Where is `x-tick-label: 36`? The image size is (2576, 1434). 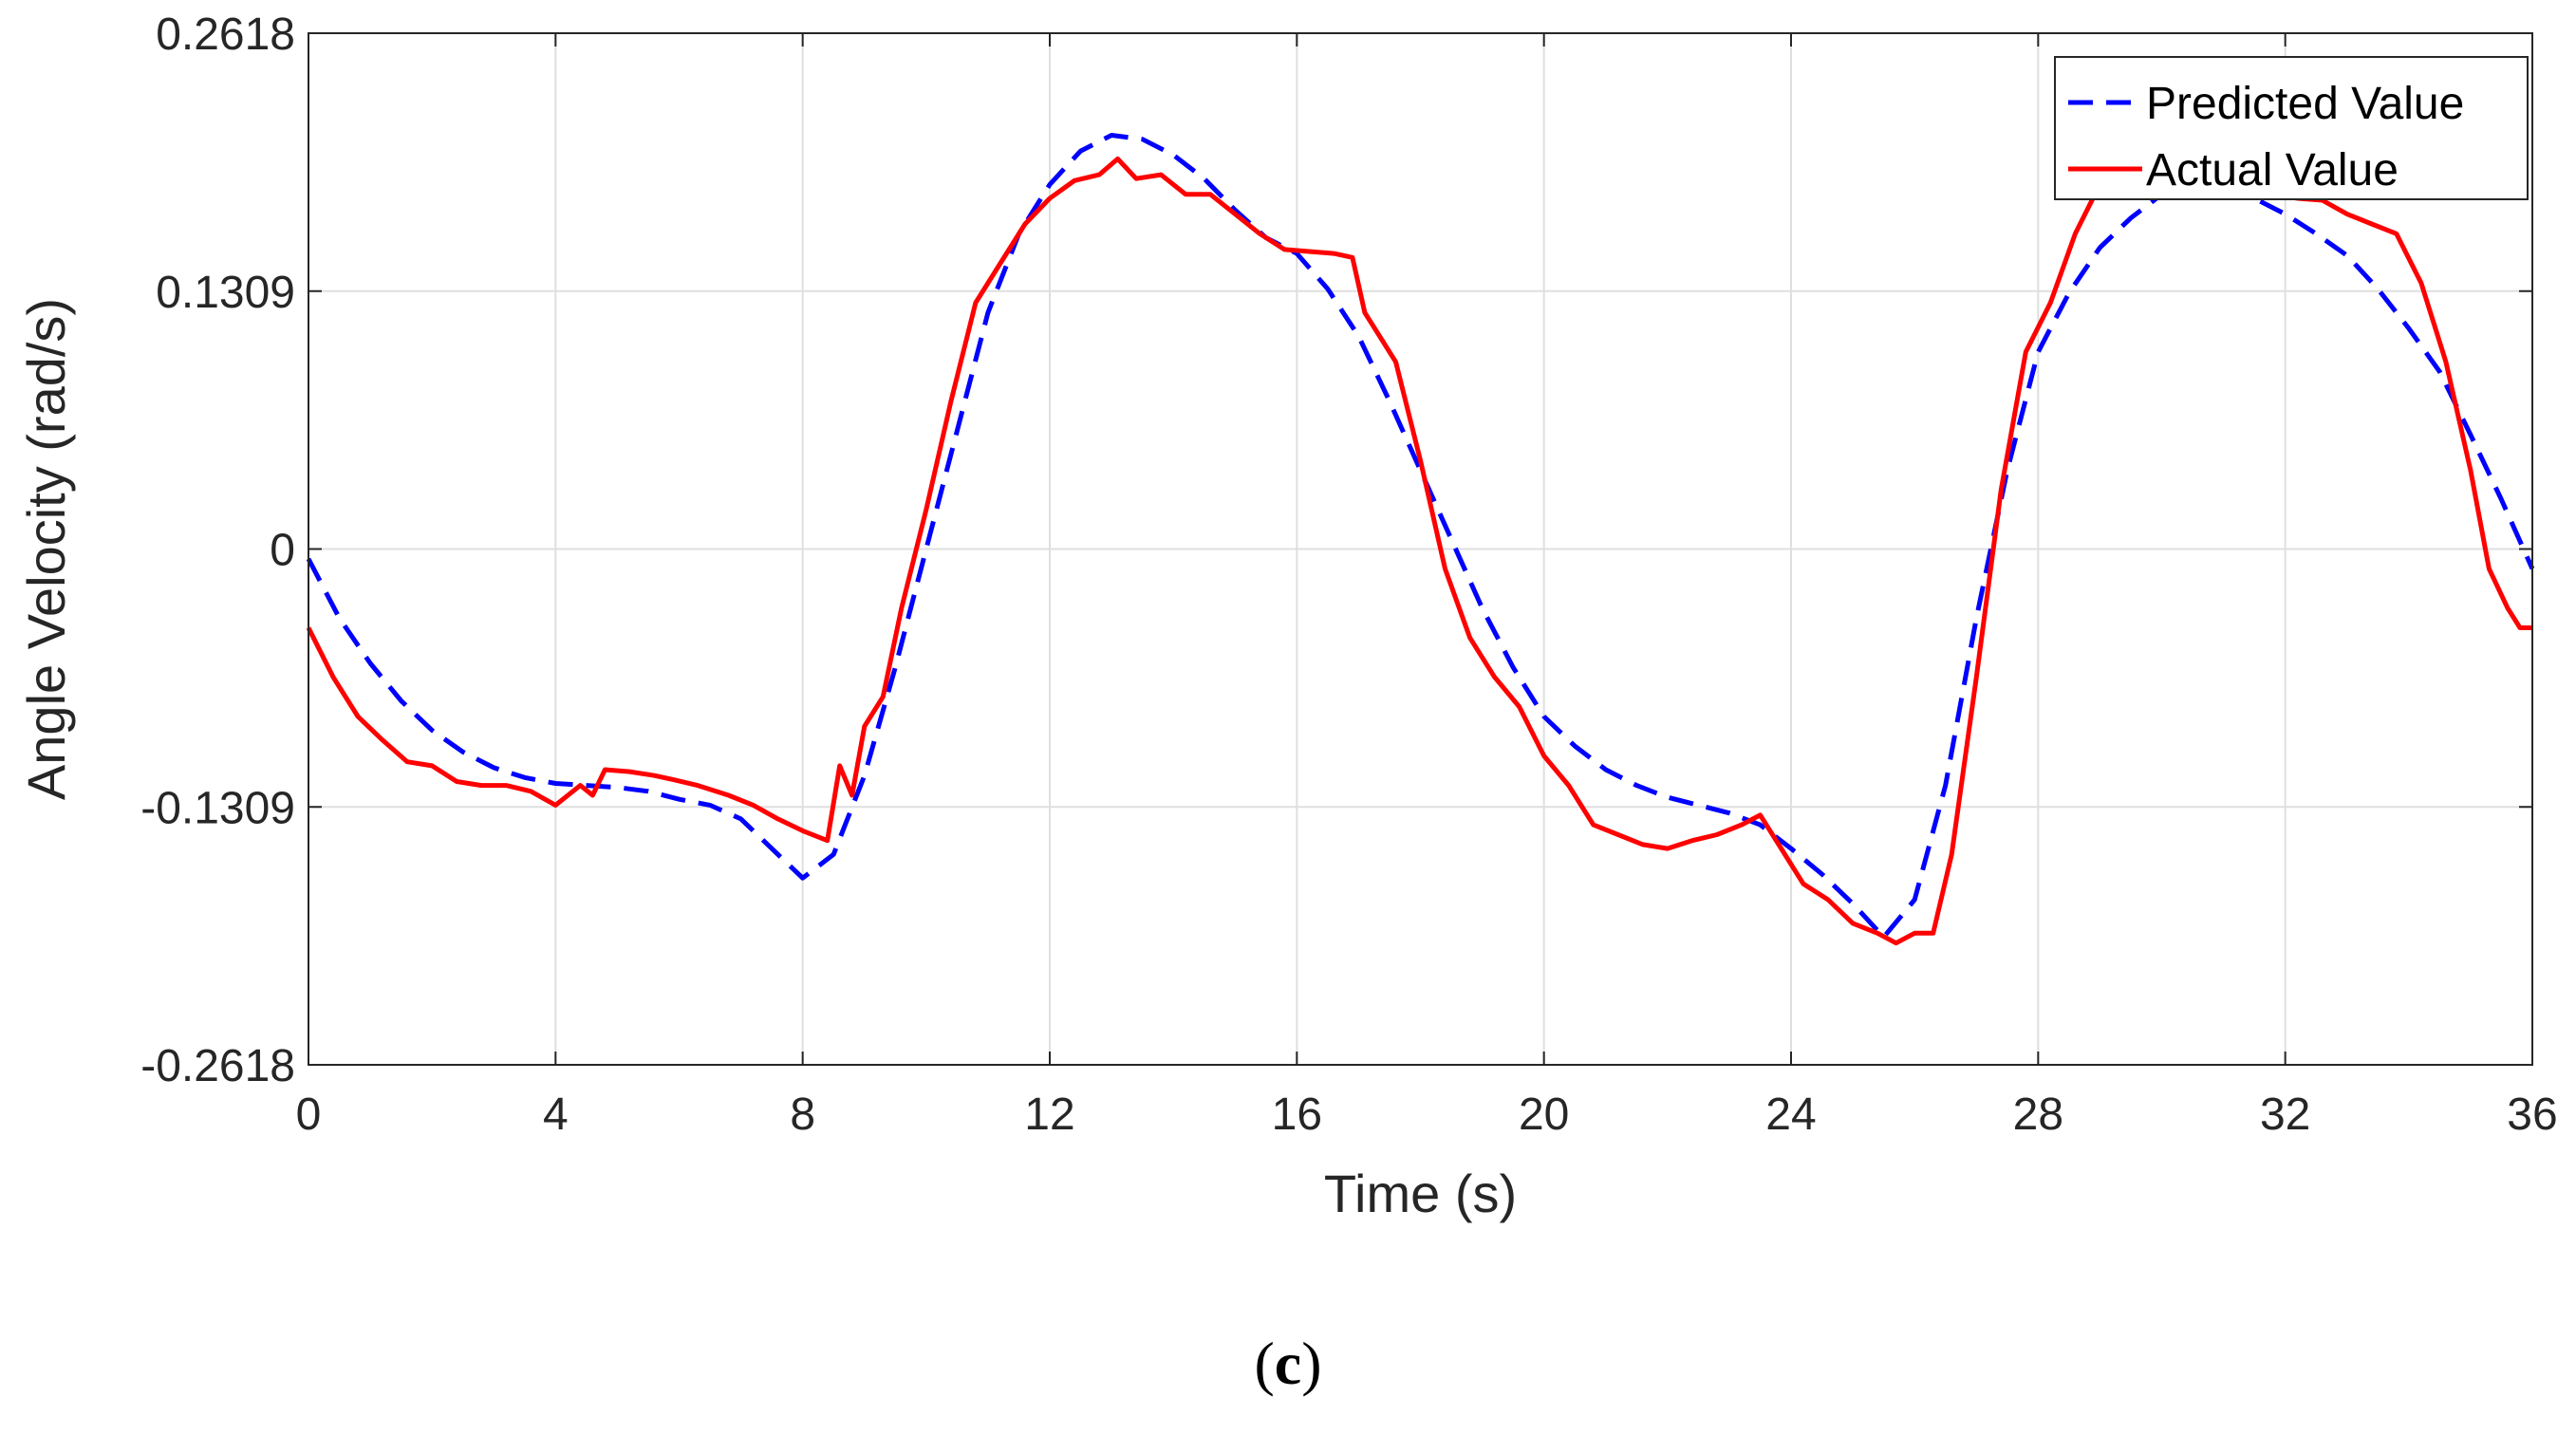 x-tick-label: 36 is located at coordinates (2532, 1114).